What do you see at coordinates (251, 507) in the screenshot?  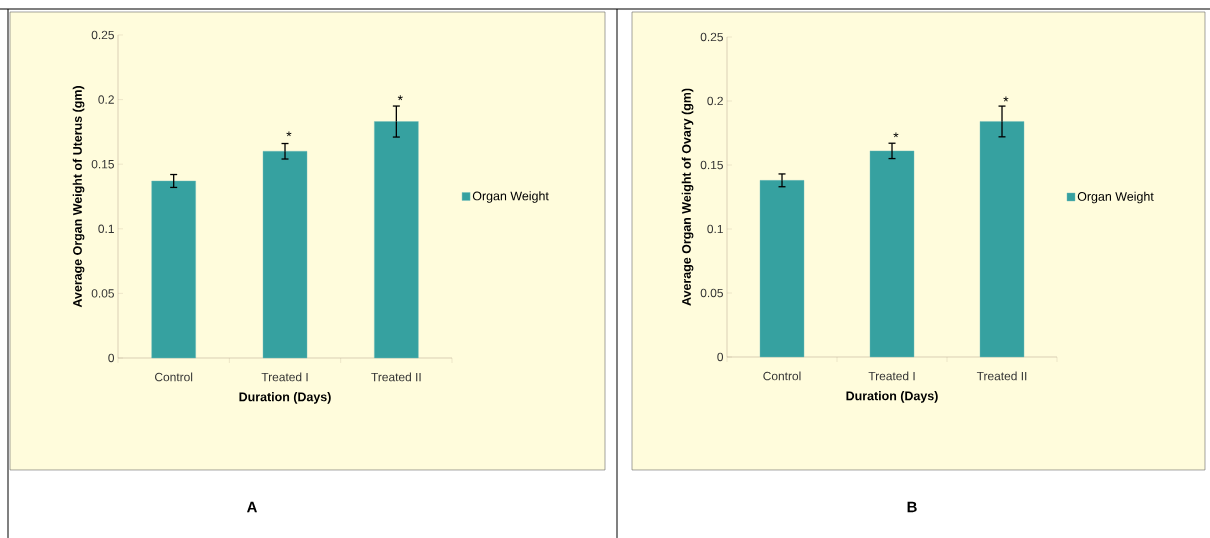 I see `text: A` at bounding box center [251, 507].